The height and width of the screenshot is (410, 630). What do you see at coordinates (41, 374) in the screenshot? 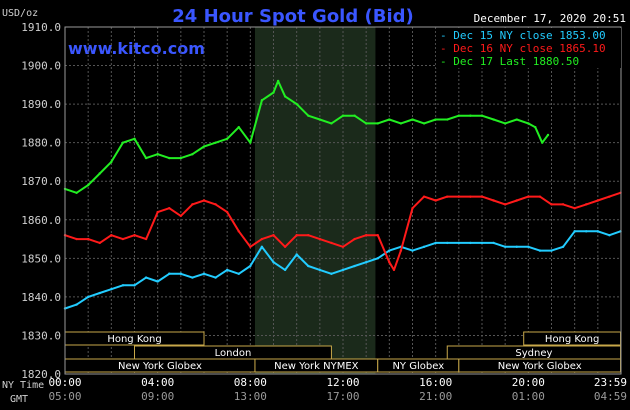
I see `y-tick-label: 1820.0` at bounding box center [41, 374].